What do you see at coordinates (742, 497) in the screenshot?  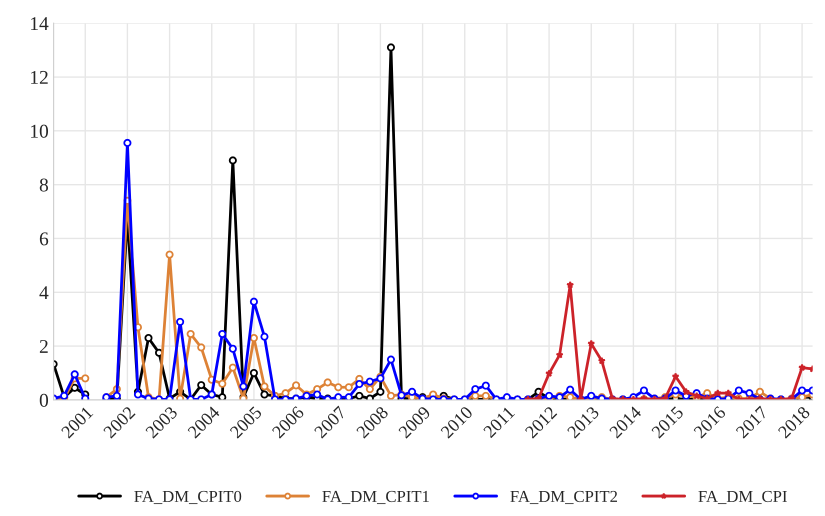 I see `legend-label: FA_DM_CPI` at bounding box center [742, 497].